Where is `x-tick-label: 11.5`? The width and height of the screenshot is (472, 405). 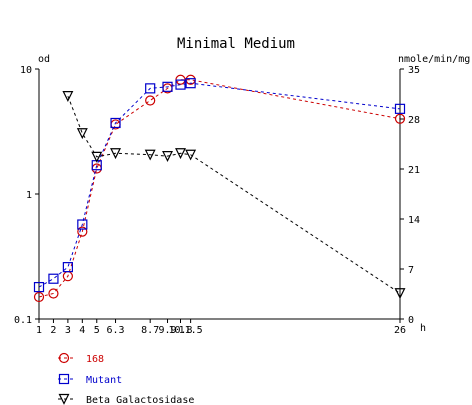
x-tick-label: 11.5 is located at coordinates (191, 330).